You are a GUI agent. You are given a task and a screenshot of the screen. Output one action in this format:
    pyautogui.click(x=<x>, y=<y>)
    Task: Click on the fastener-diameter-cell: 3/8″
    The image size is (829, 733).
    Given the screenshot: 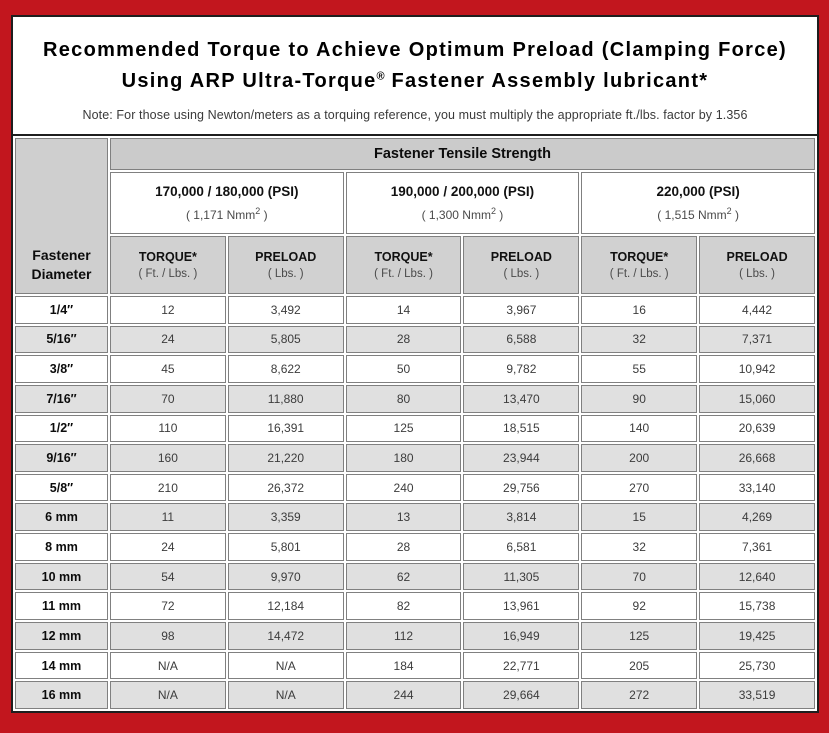 What is the action you would take?
    pyautogui.click(x=61, y=369)
    